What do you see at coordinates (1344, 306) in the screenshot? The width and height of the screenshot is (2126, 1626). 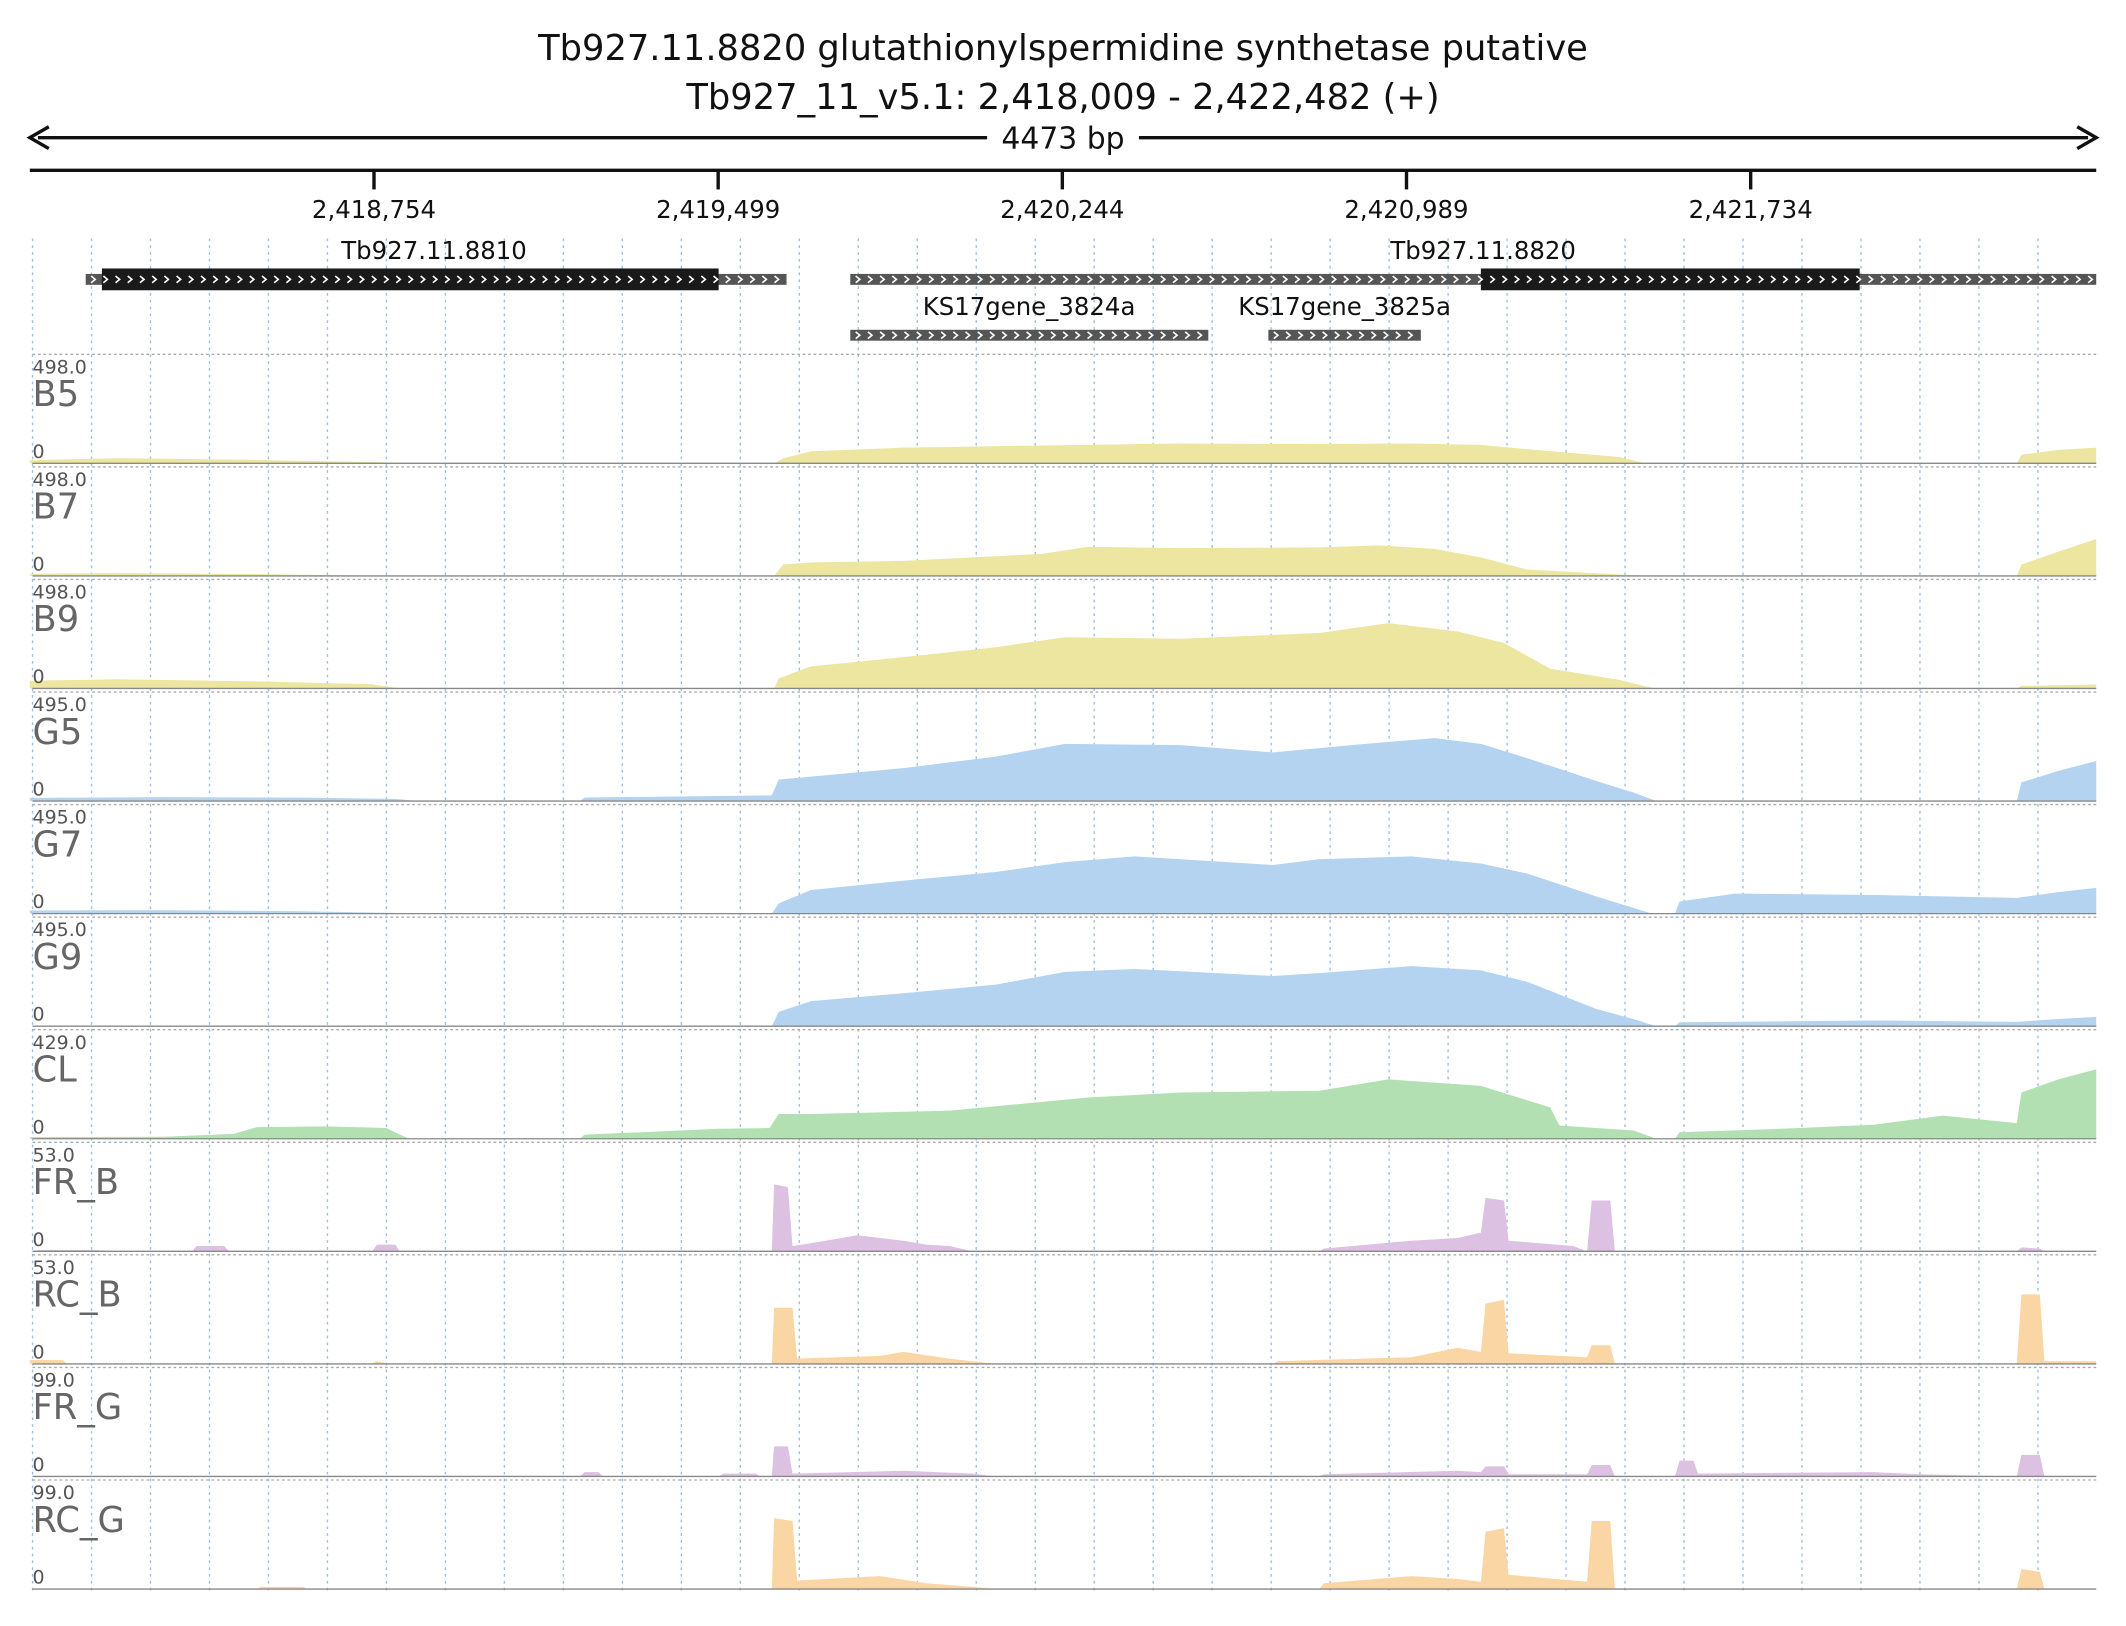 I see `gene-label: KS17gene_3825a` at bounding box center [1344, 306].